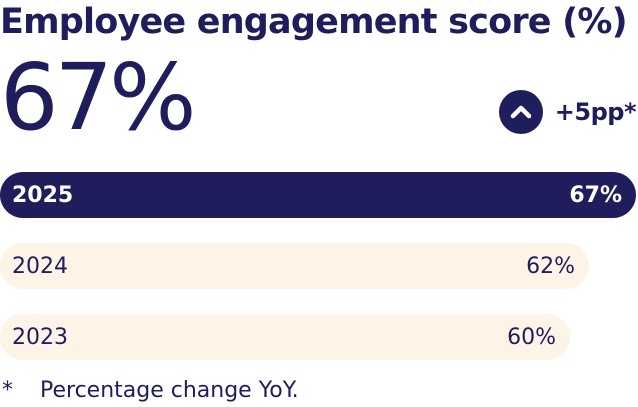 The height and width of the screenshot is (407, 638). I want to click on bar-value-label: 60%, so click(531, 337).